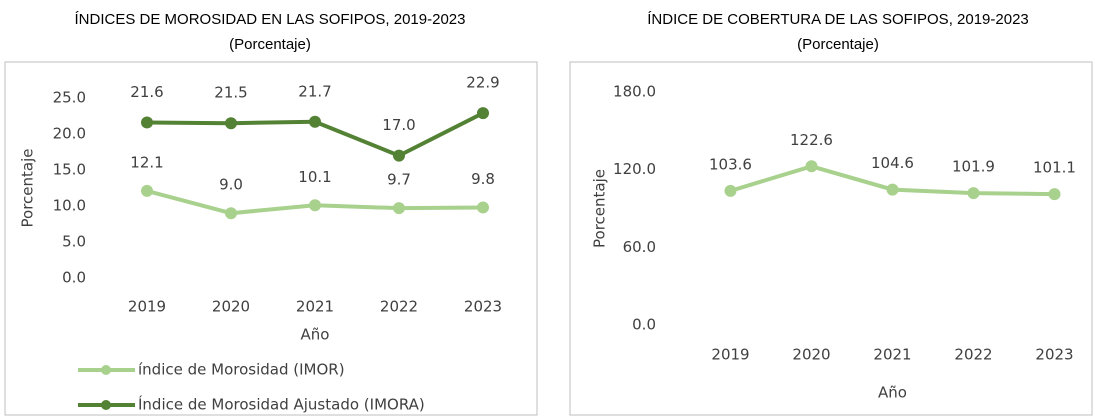  What do you see at coordinates (230, 93) in the screenshot?
I see `data-label: 21.5` at bounding box center [230, 93].